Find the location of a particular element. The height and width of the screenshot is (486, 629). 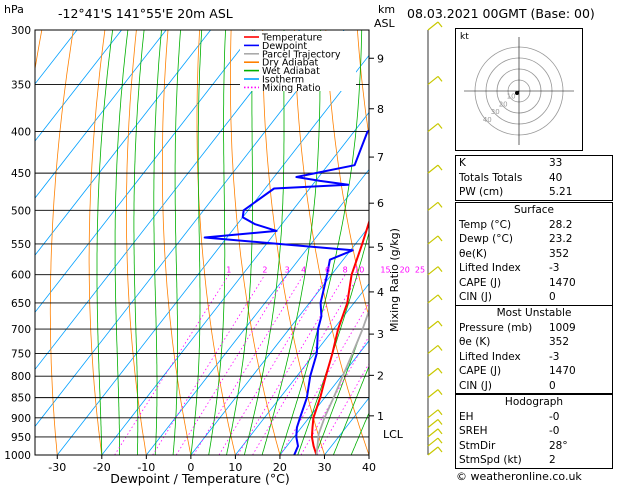

km-tick-label: 3 is located at coordinates (380, 334).